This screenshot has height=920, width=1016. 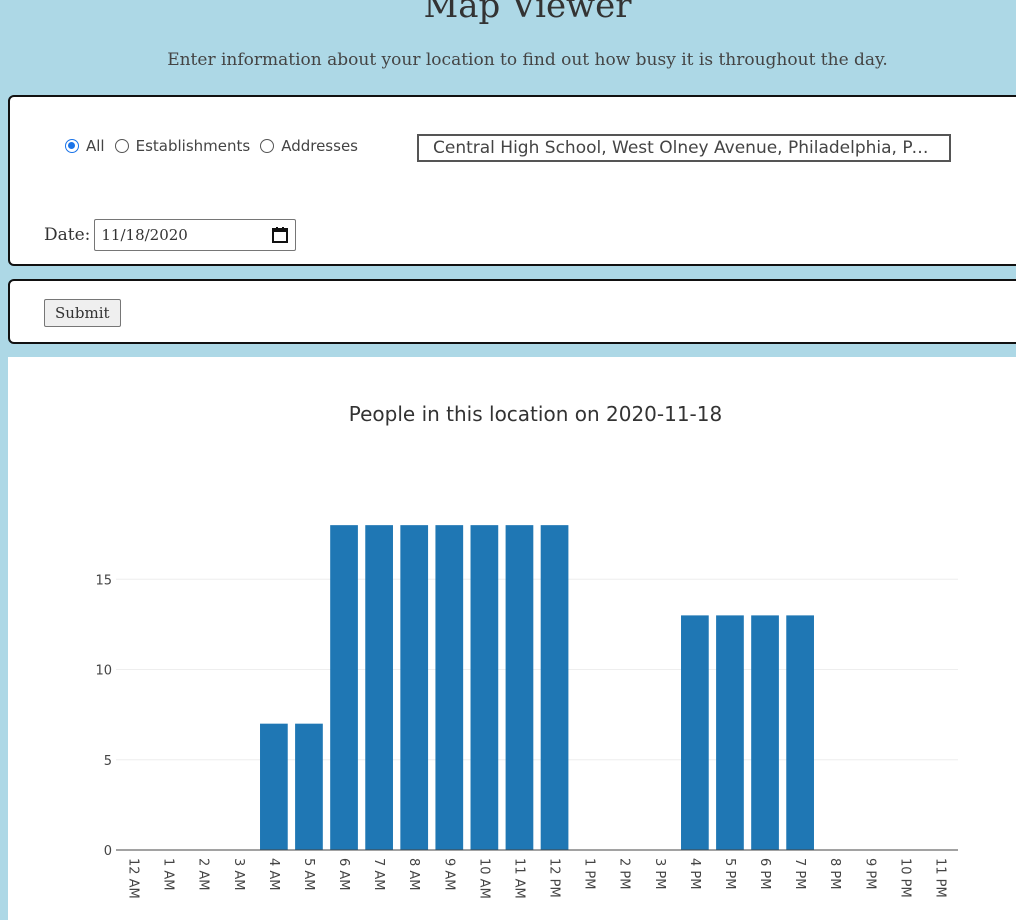 What do you see at coordinates (203, 874) in the screenshot?
I see `x-tick-label: 2 AM` at bounding box center [203, 874].